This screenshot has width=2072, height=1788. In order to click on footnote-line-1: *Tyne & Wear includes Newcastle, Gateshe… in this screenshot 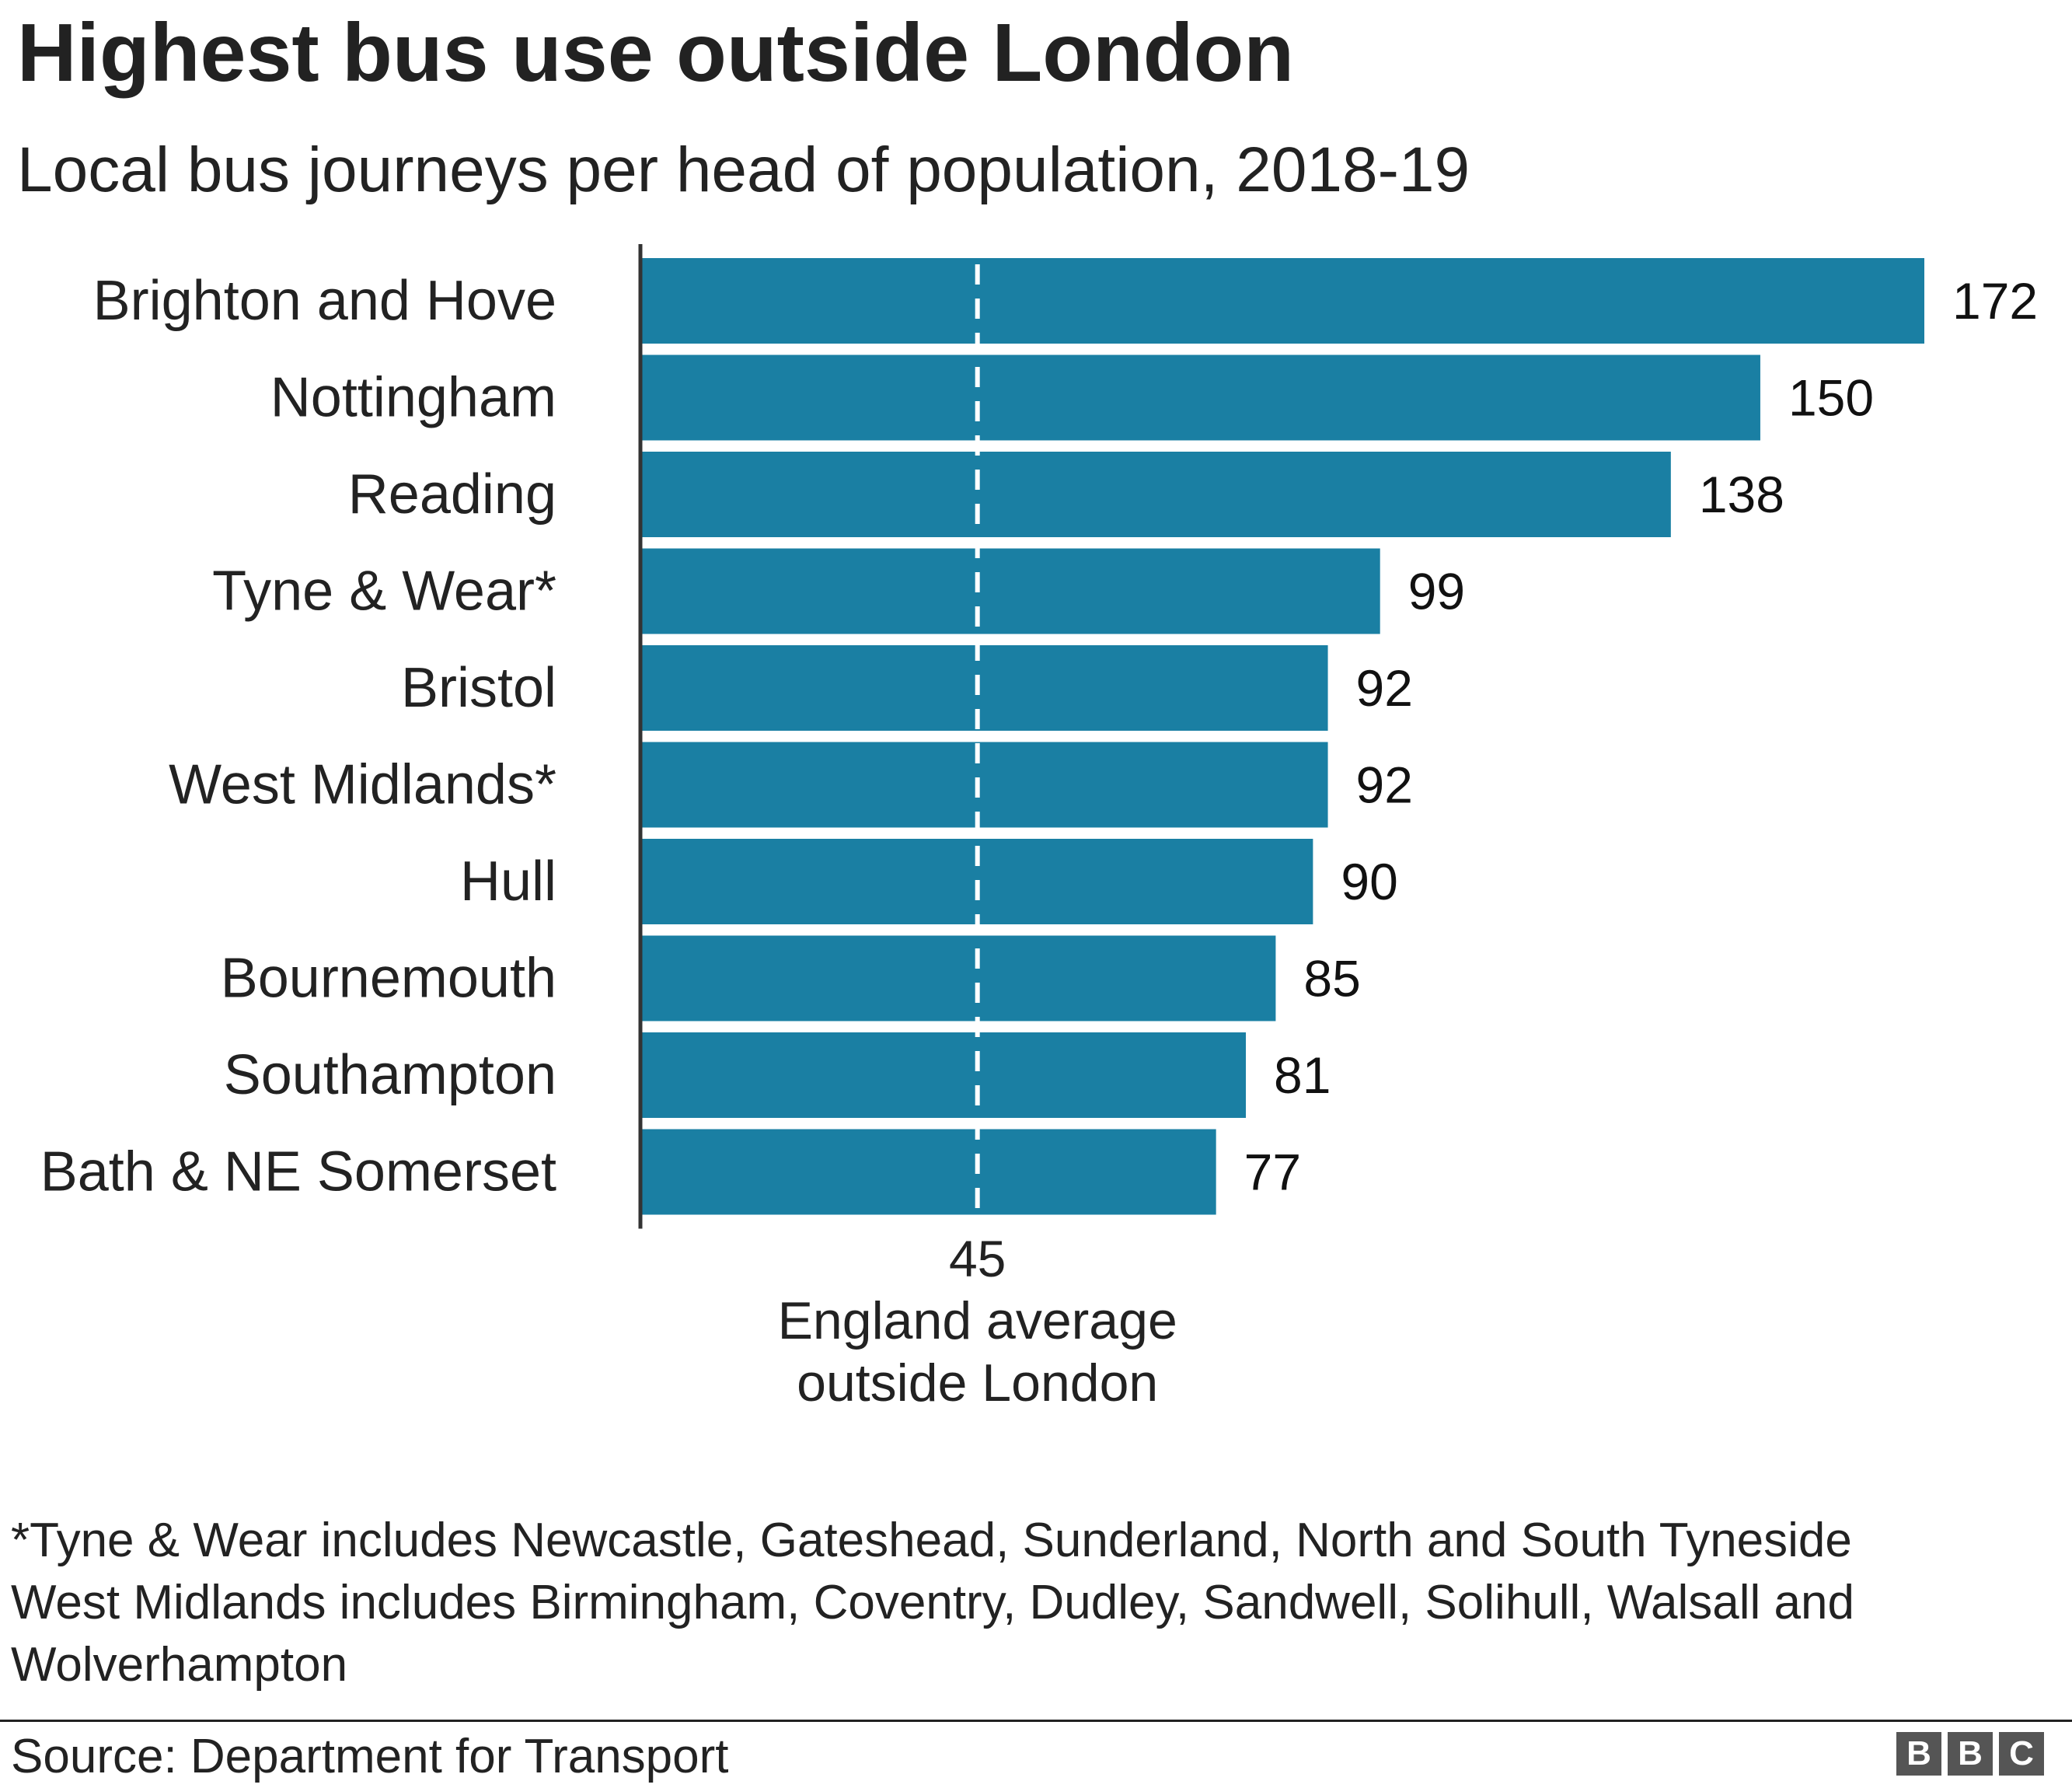, I will do `click(931, 1541)`.